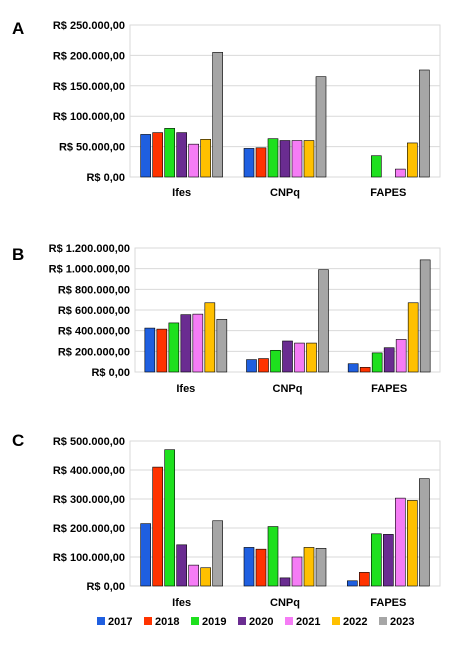 This screenshot has width=462, height=657. I want to click on legend-entry: 2023, so click(402, 622).